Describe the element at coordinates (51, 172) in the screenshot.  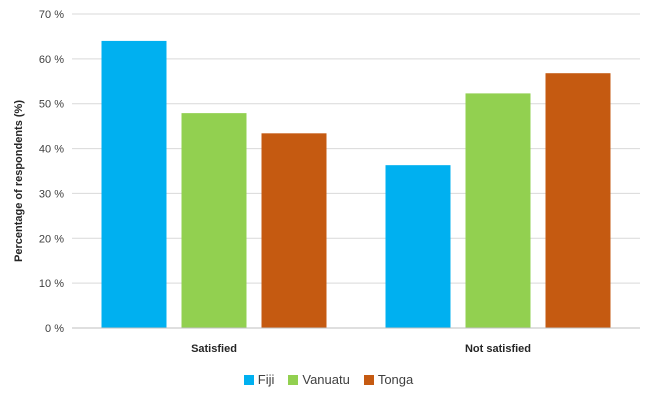
I see `y-axis-ticks: 0 % 10 % 20 % 30 % 40 % 50 % 60 % 70 %` at that location.